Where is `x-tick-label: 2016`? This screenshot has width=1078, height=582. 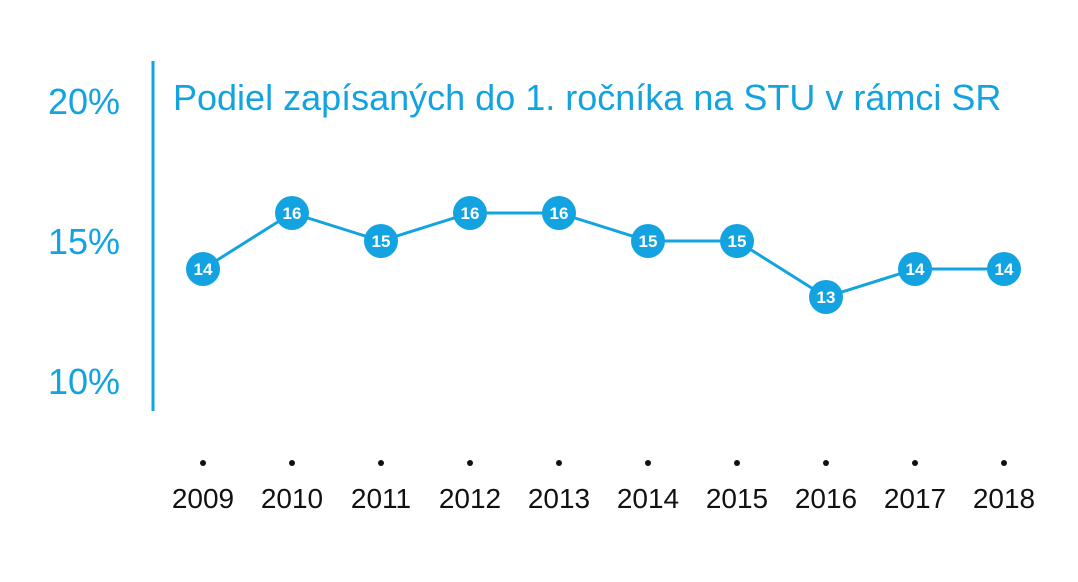
x-tick-label: 2016 is located at coordinates (826, 498).